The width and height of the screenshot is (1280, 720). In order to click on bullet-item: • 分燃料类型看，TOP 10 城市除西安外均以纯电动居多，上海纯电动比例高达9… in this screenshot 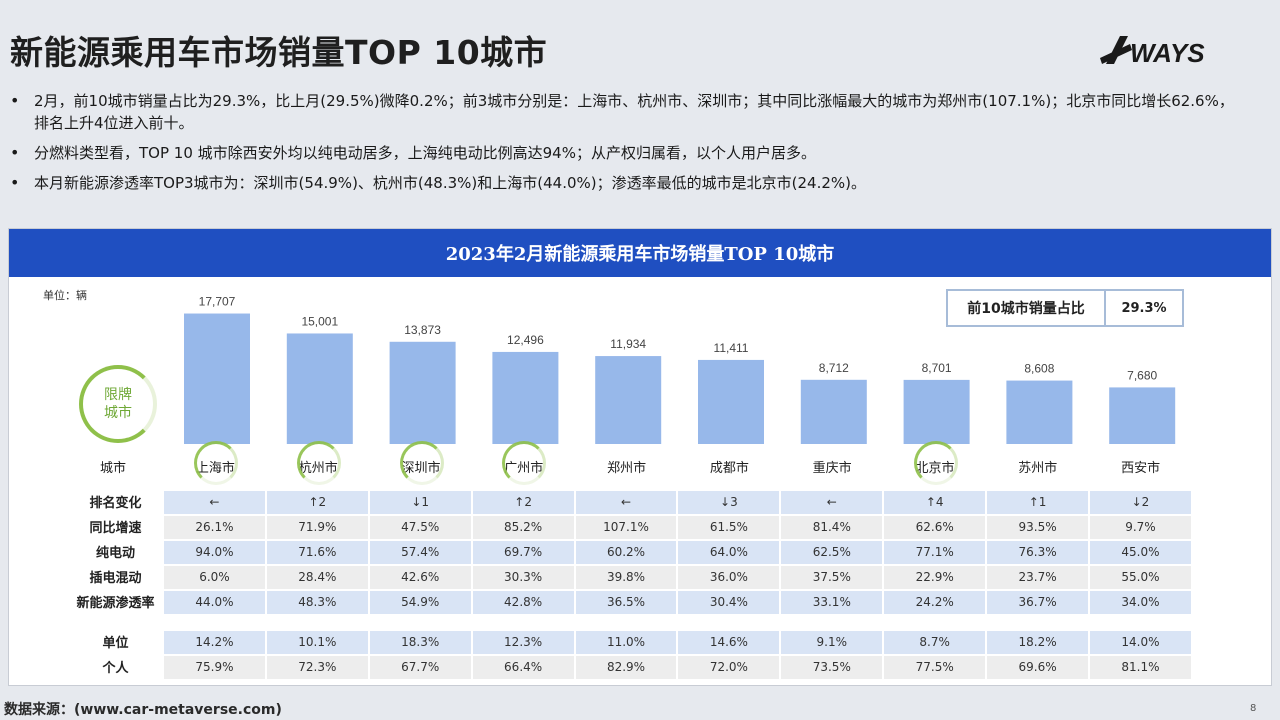, I will do `click(625, 153)`.